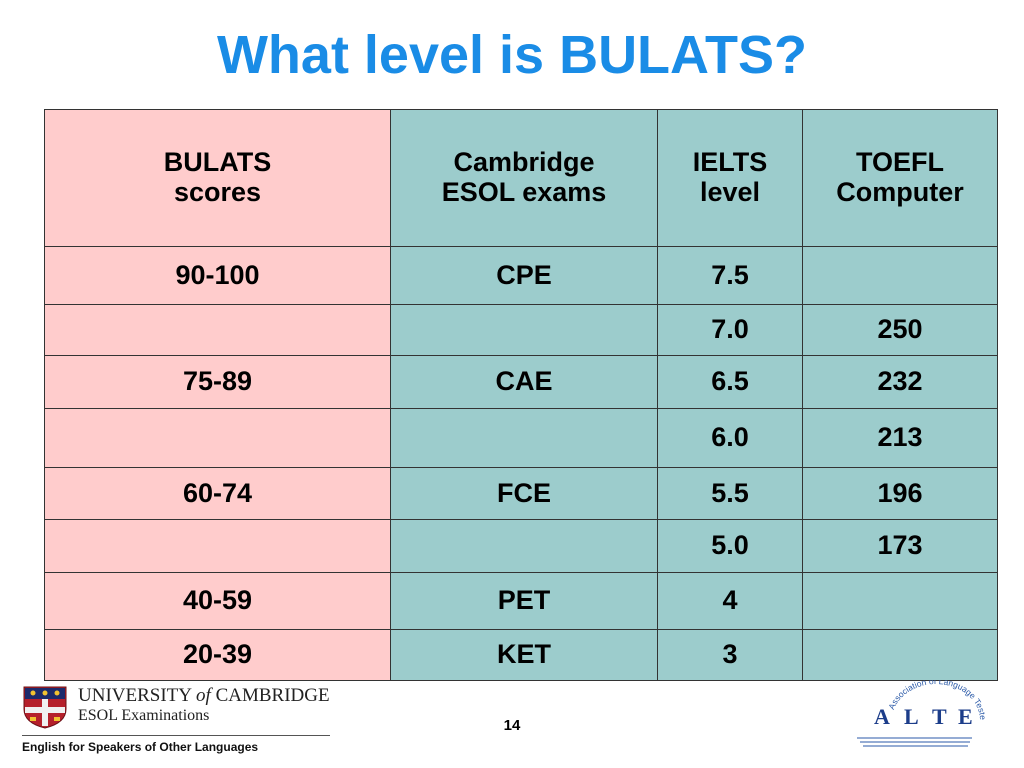 The height and width of the screenshot is (768, 1024). What do you see at coordinates (176, 735) in the screenshot?
I see `footer-divider` at bounding box center [176, 735].